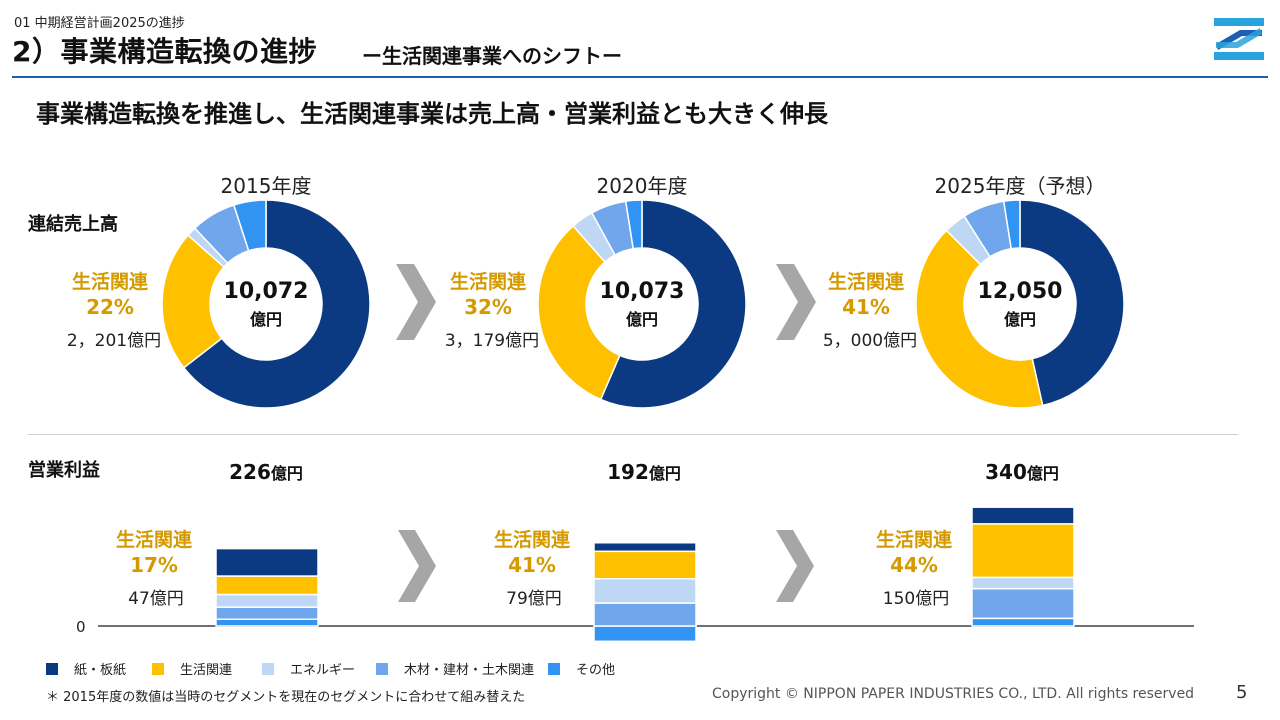 Image resolution: width=1280 pixels, height=720 pixels. I want to click on sales-lifestyle-pct-2015: 22%, so click(110, 307).